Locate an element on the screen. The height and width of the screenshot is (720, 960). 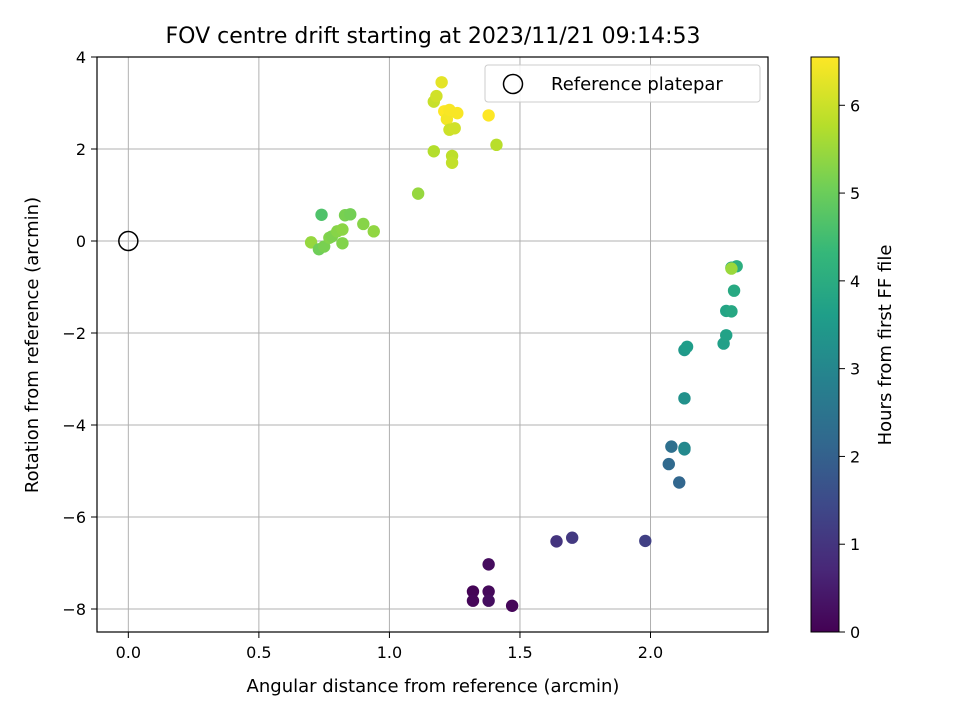
y-tick-label: −4 is located at coordinates (74, 425).